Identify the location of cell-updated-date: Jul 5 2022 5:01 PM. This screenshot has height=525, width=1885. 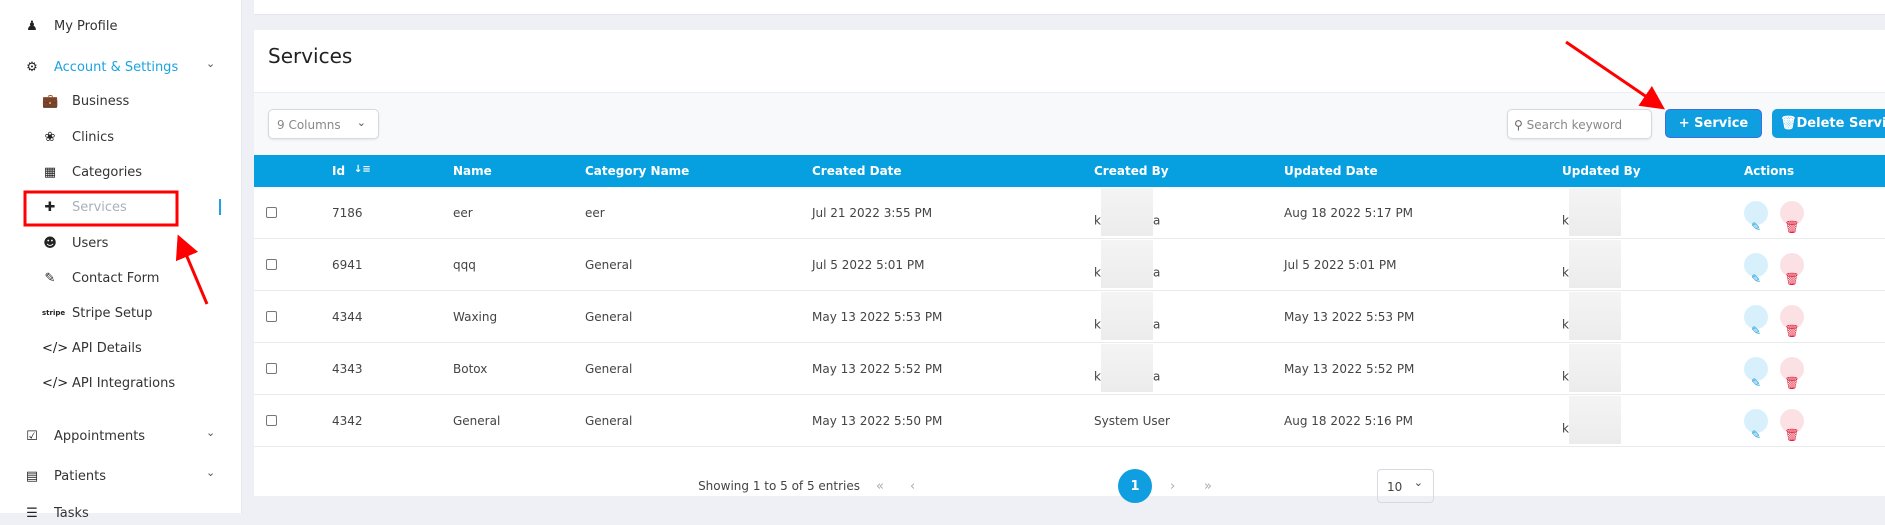
(1340, 265).